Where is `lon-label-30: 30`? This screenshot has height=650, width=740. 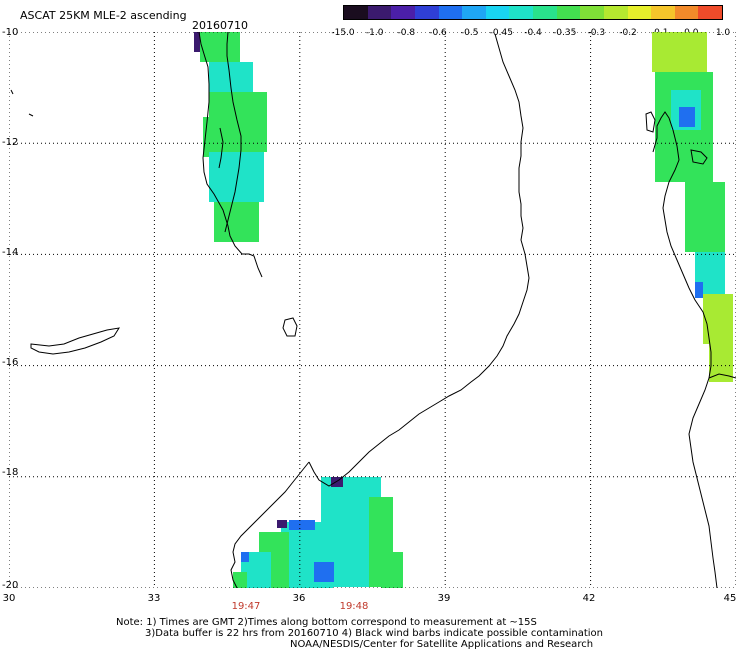 lon-label-30: 30 is located at coordinates (9, 598).